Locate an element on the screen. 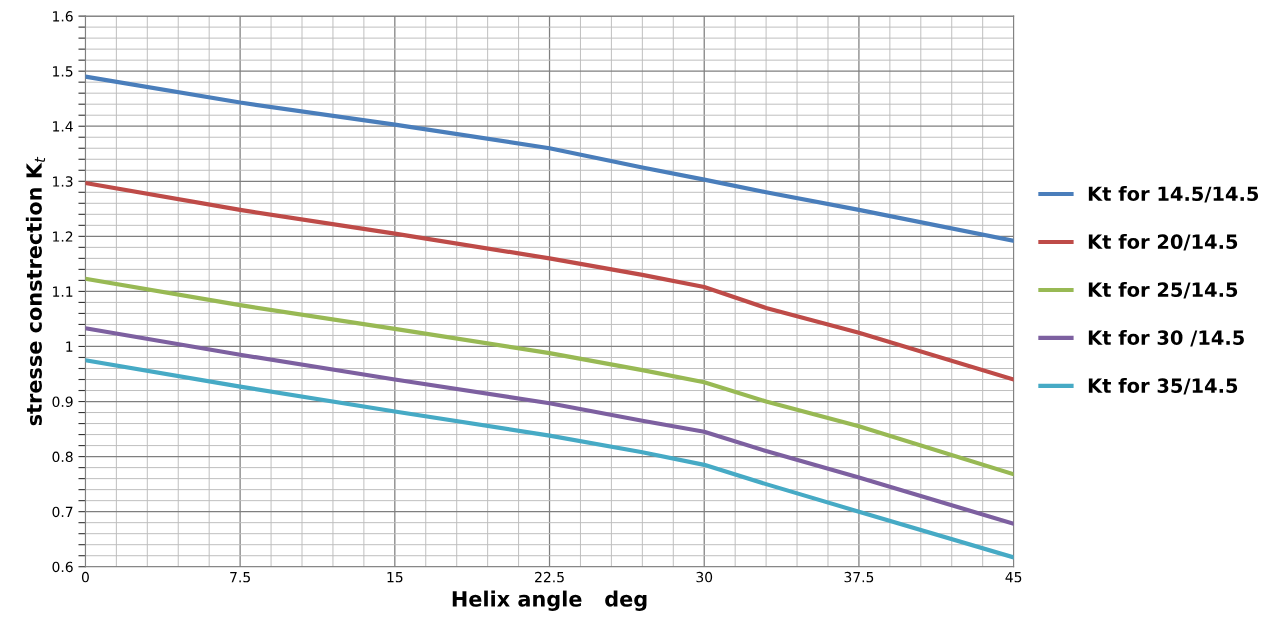  legend-label: Kt for 20/14.5 is located at coordinates (1163, 242).